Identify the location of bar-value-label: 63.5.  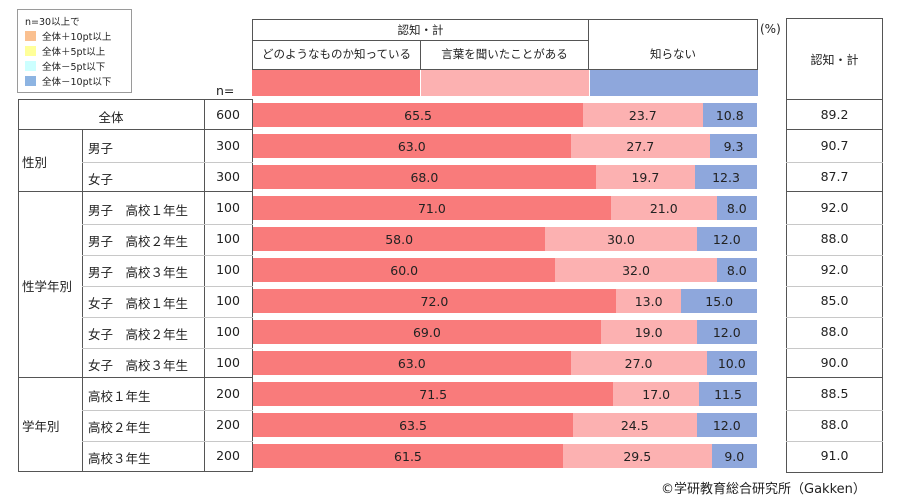
(413, 425).